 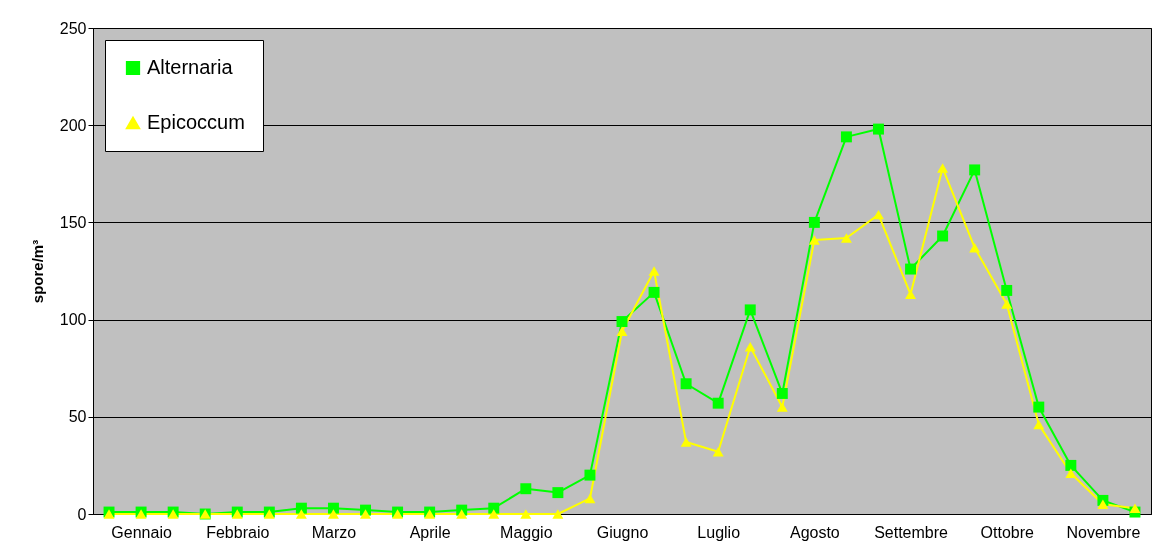 I want to click on y-tick-label: 250, so click(x=73, y=28).